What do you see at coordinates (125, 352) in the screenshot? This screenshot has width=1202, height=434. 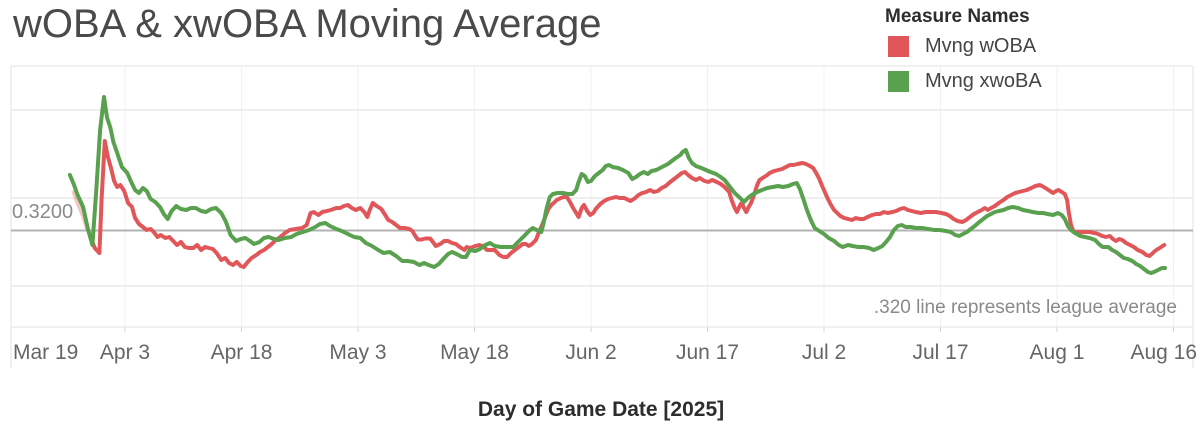 I see `x-axis-label: Apr 3` at bounding box center [125, 352].